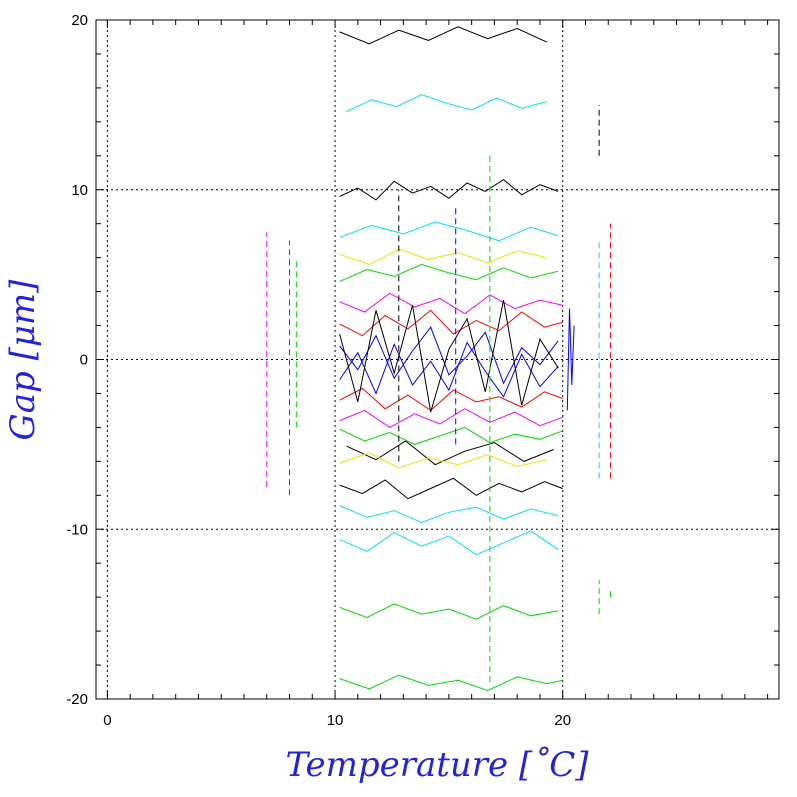 This screenshot has width=797, height=797. Describe the element at coordinates (79, 190) in the screenshot. I see `y-tick-label: 10` at that location.